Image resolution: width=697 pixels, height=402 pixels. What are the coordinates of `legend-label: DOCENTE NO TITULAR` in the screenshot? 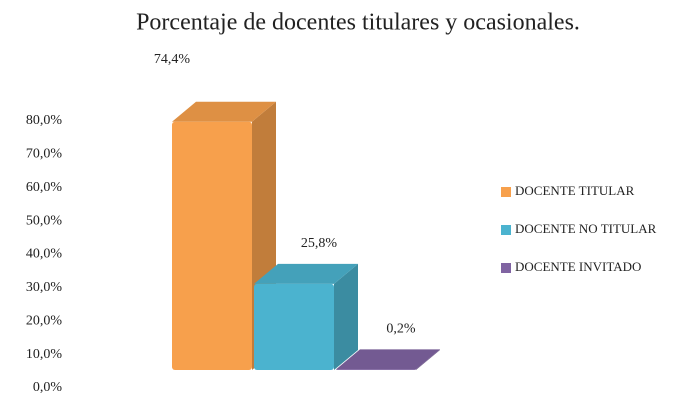 It's located at (586, 228).